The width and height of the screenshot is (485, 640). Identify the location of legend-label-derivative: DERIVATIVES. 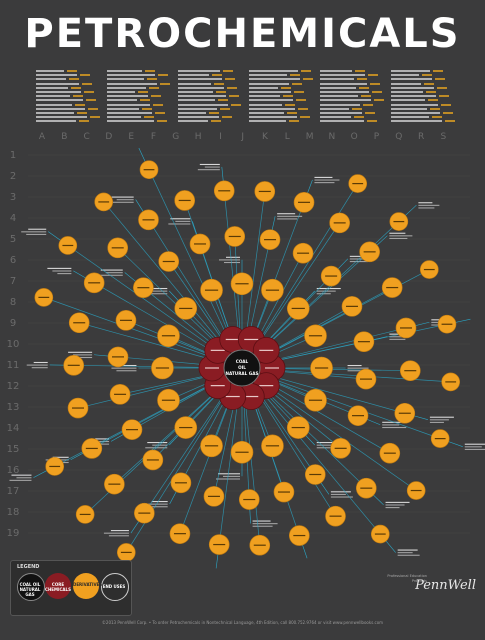
(88, 584).